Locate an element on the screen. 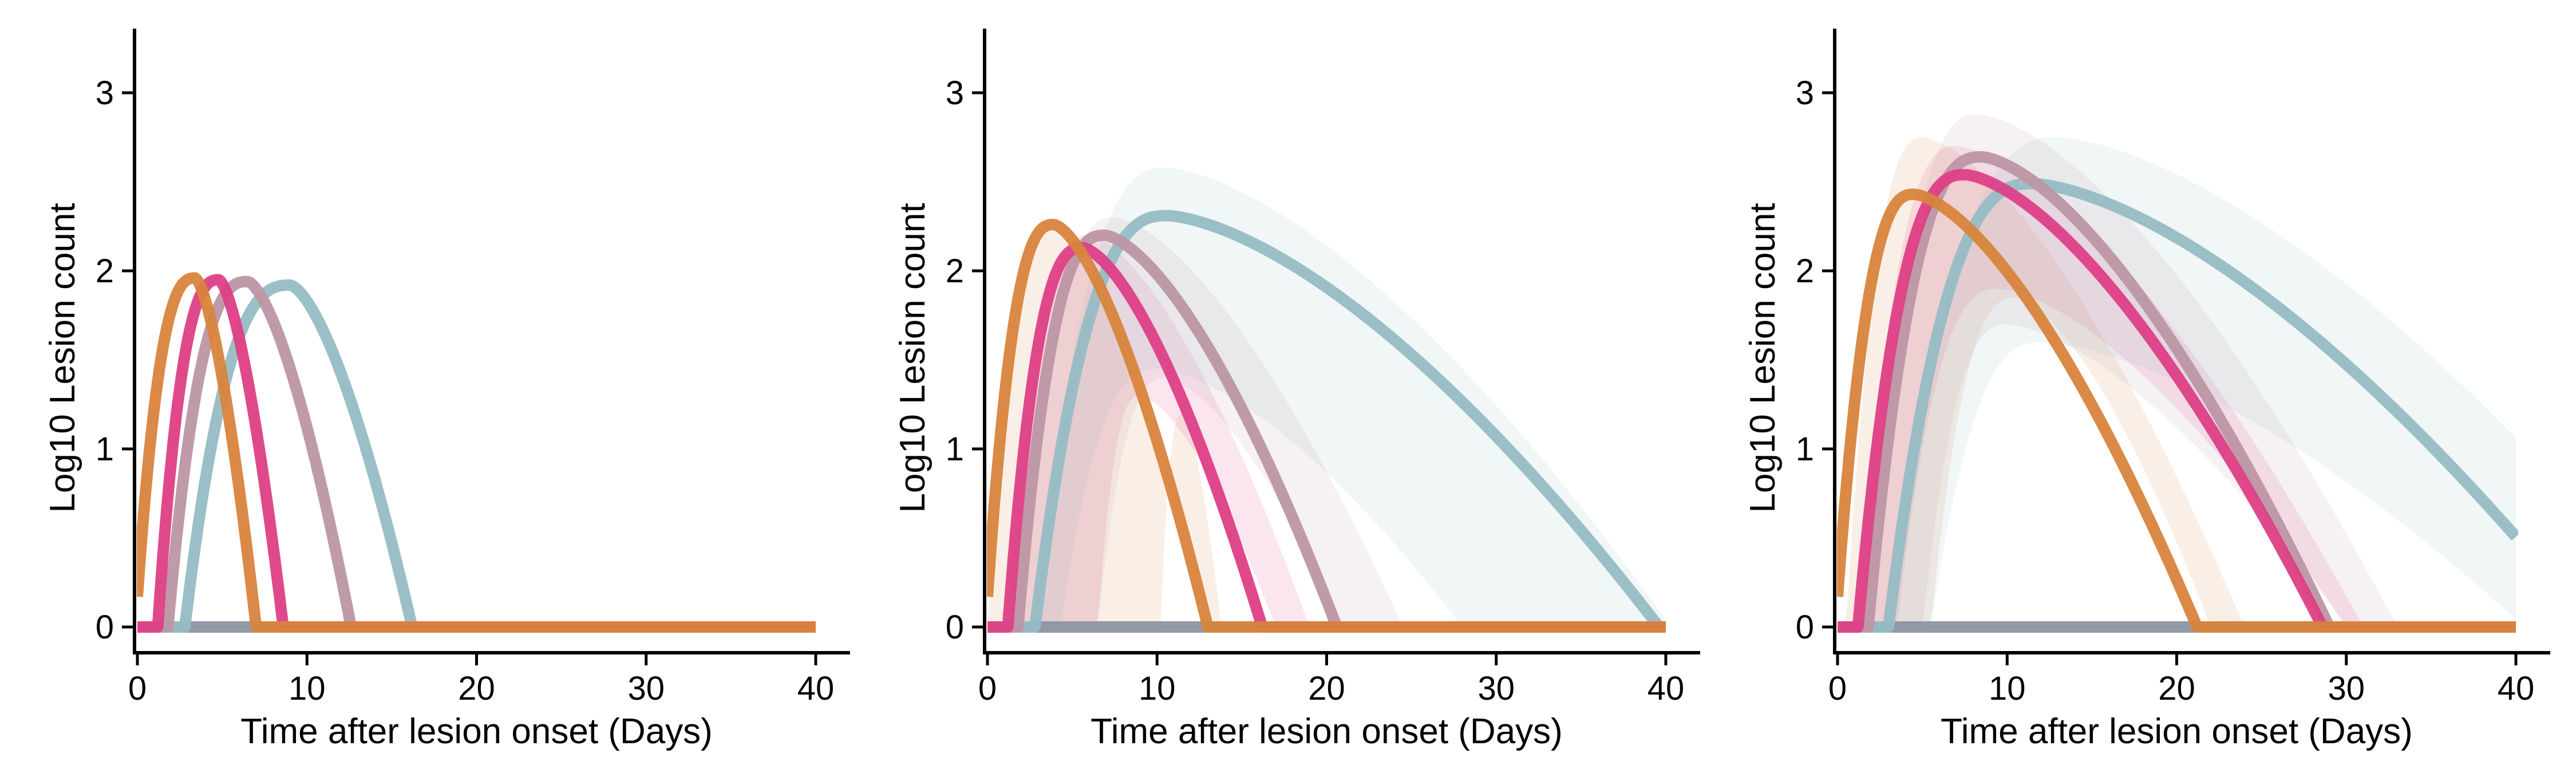  series-3-band is located at coordinates (1326, 422).